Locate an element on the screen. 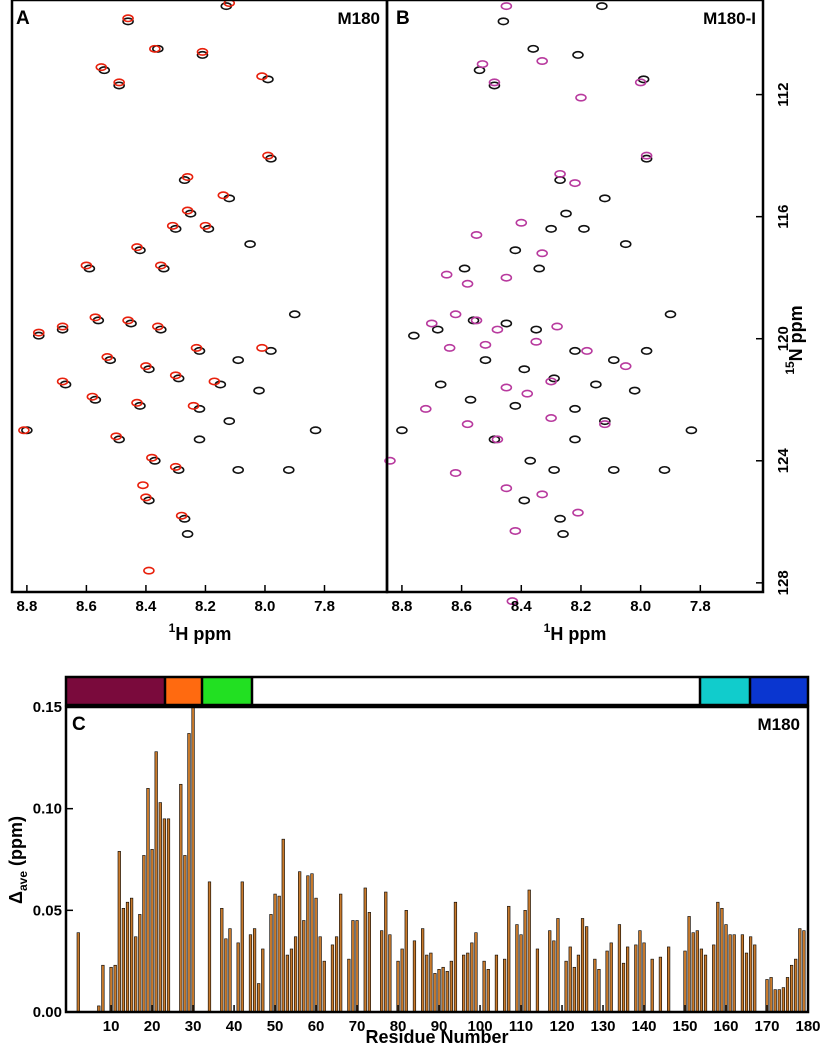 This screenshot has width=823, height=1050. y-tick-label: 0.15 is located at coordinates (47, 707).